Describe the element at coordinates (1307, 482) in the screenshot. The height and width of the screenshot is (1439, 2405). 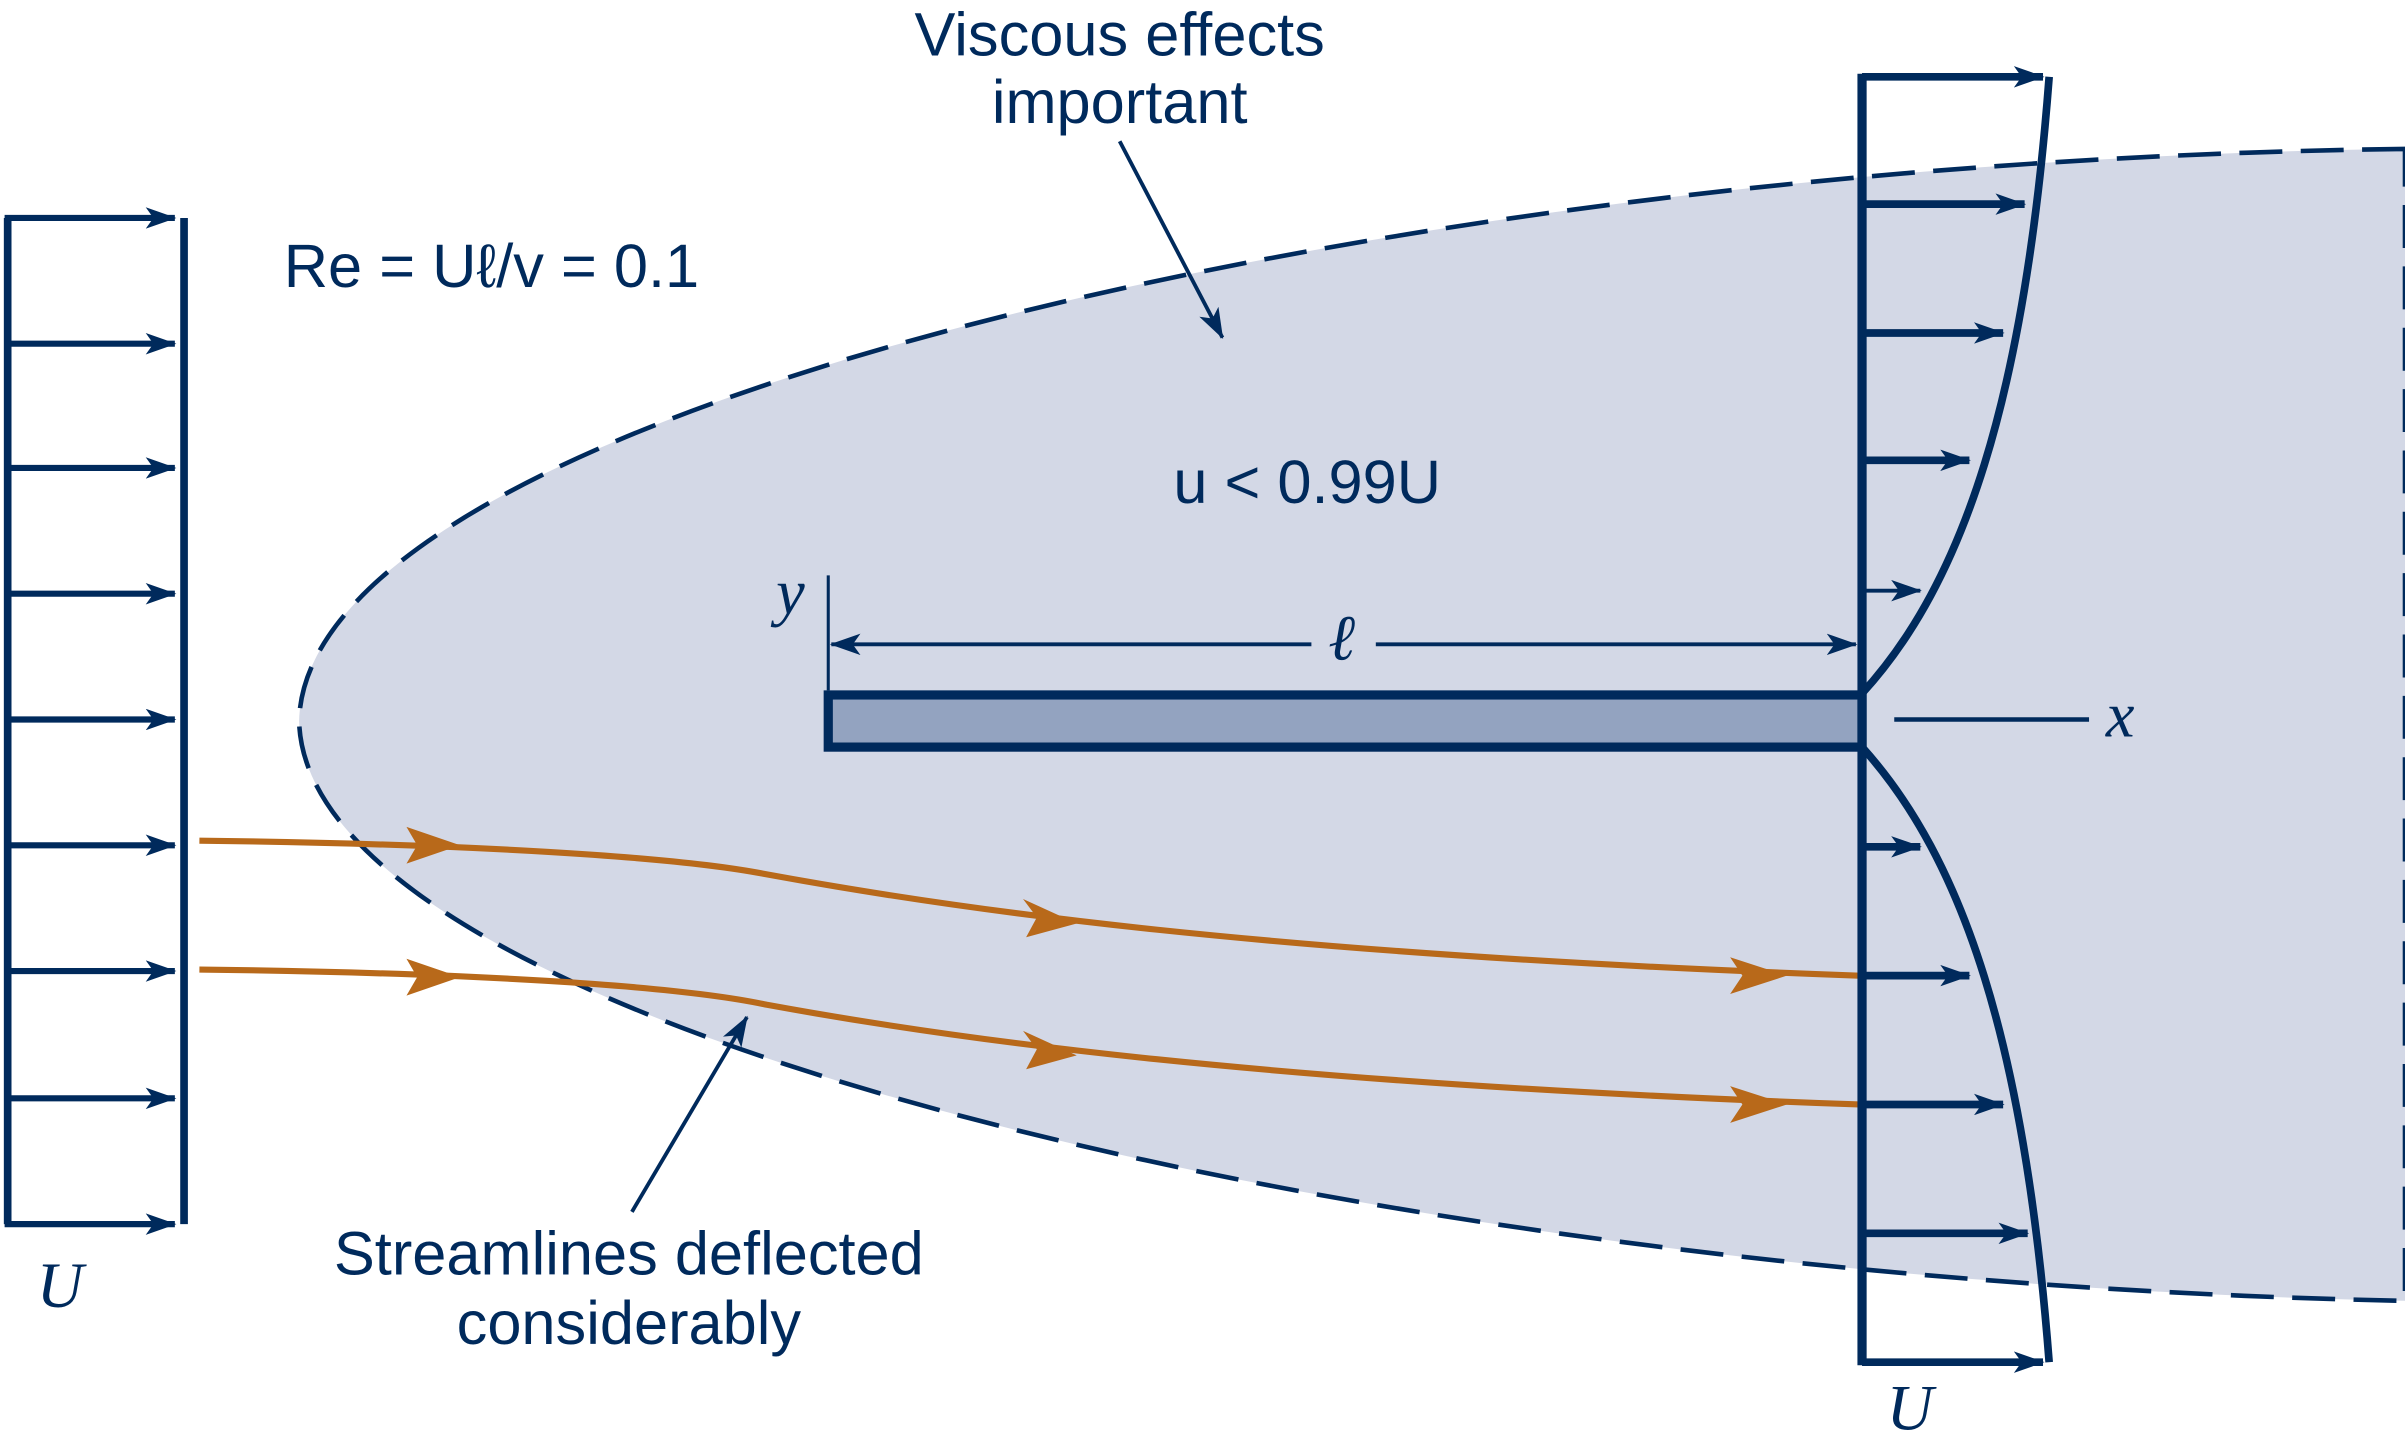
I see `velocity-condition-label: u < 0.99U` at that location.